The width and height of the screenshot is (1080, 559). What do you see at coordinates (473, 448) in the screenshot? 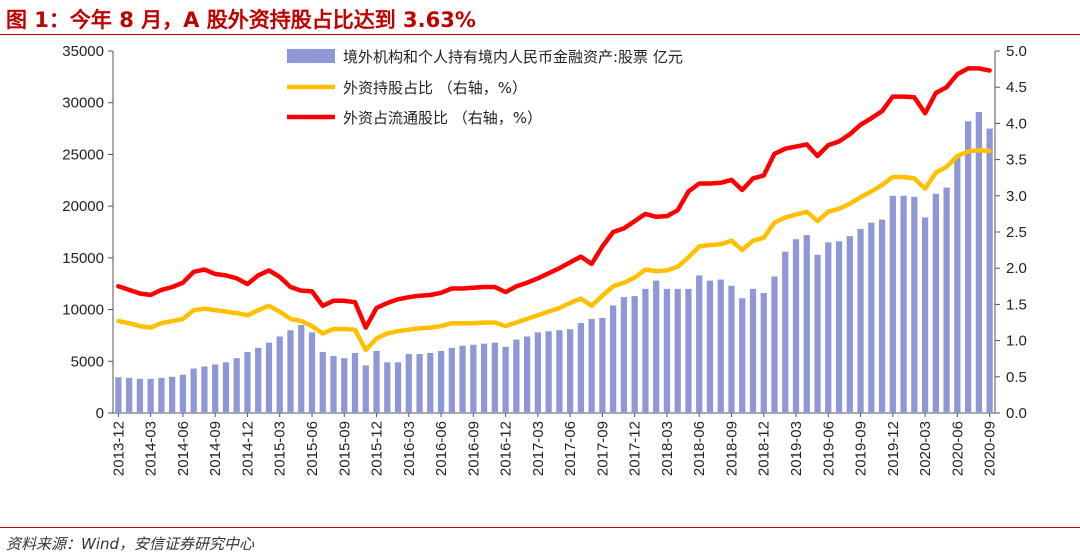
I see `x-tick-label: 2016-09` at bounding box center [473, 448].